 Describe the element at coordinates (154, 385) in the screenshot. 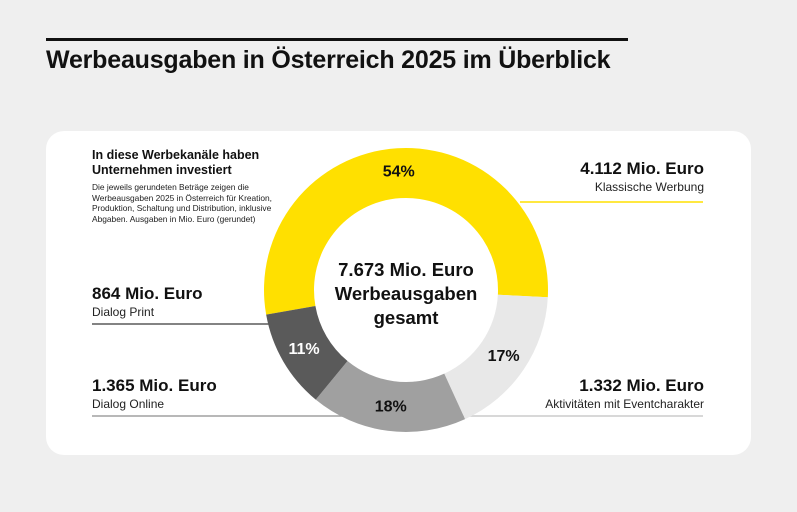

I see `callout-value: 1.365 Mio. Euro` at that location.